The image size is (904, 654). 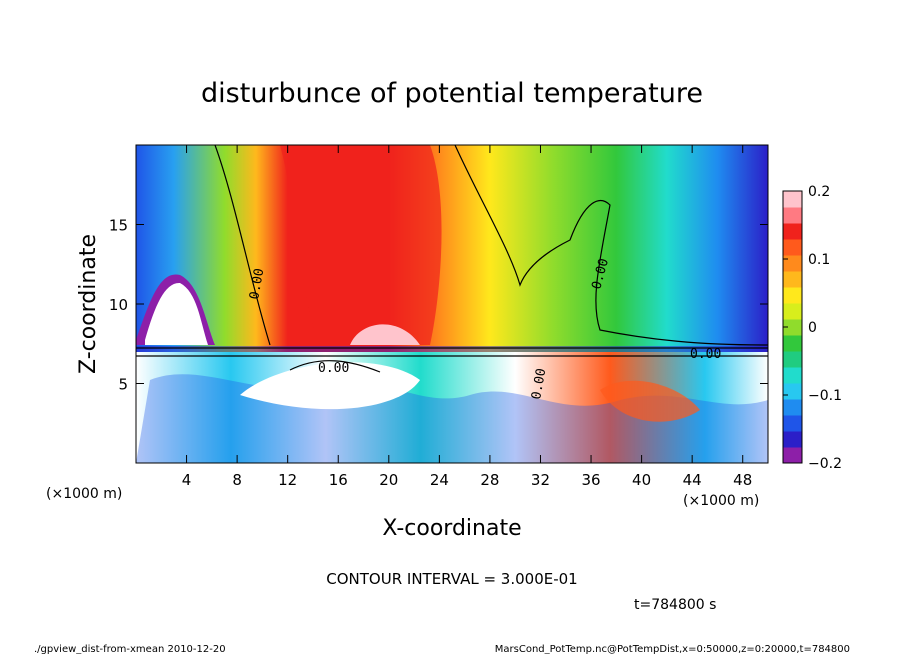 I want to click on x-unit-label: (×1000 m), so click(x=721, y=501).